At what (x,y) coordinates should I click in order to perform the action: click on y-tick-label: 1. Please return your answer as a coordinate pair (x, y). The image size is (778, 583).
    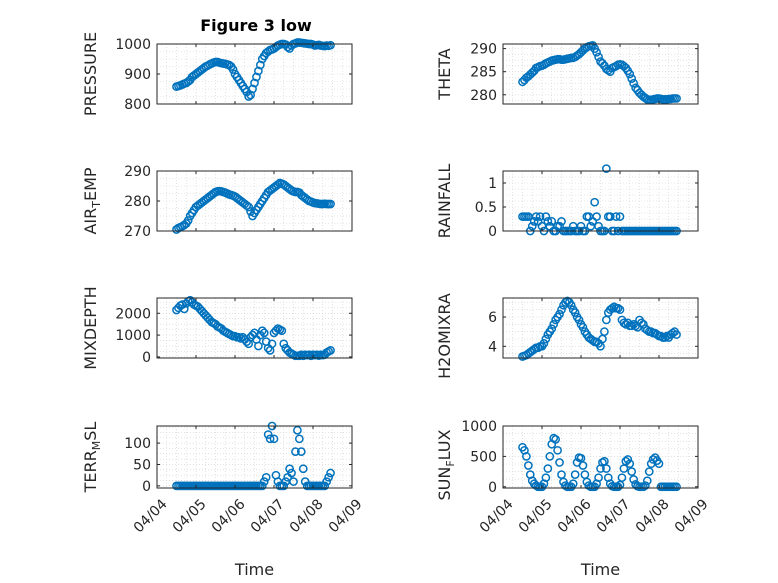
    Looking at the image, I should click on (492, 184).